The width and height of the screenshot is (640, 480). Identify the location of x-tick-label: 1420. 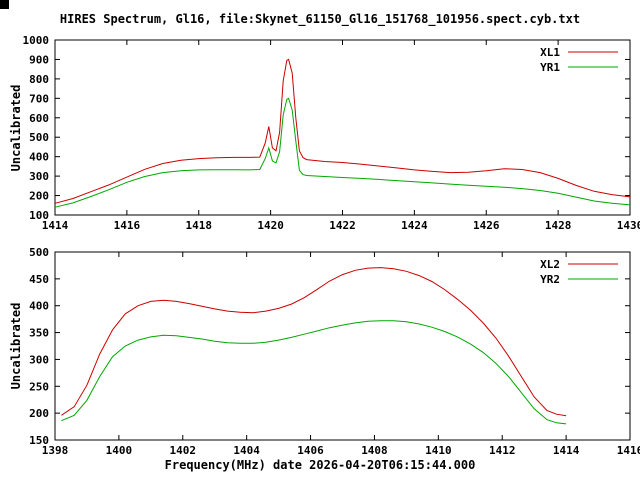
(270, 225).